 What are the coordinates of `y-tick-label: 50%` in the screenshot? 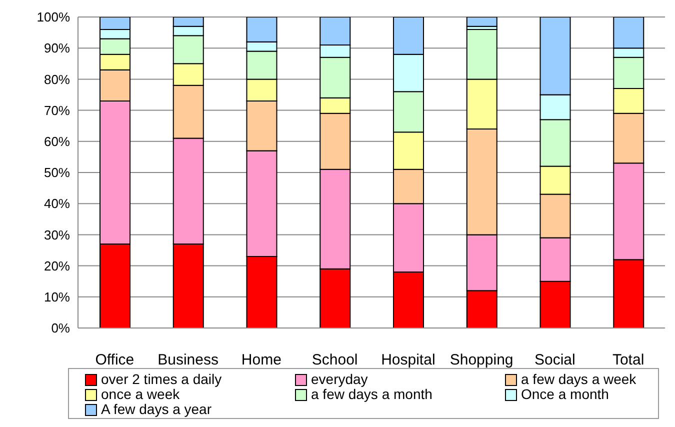 It's located at (57, 172).